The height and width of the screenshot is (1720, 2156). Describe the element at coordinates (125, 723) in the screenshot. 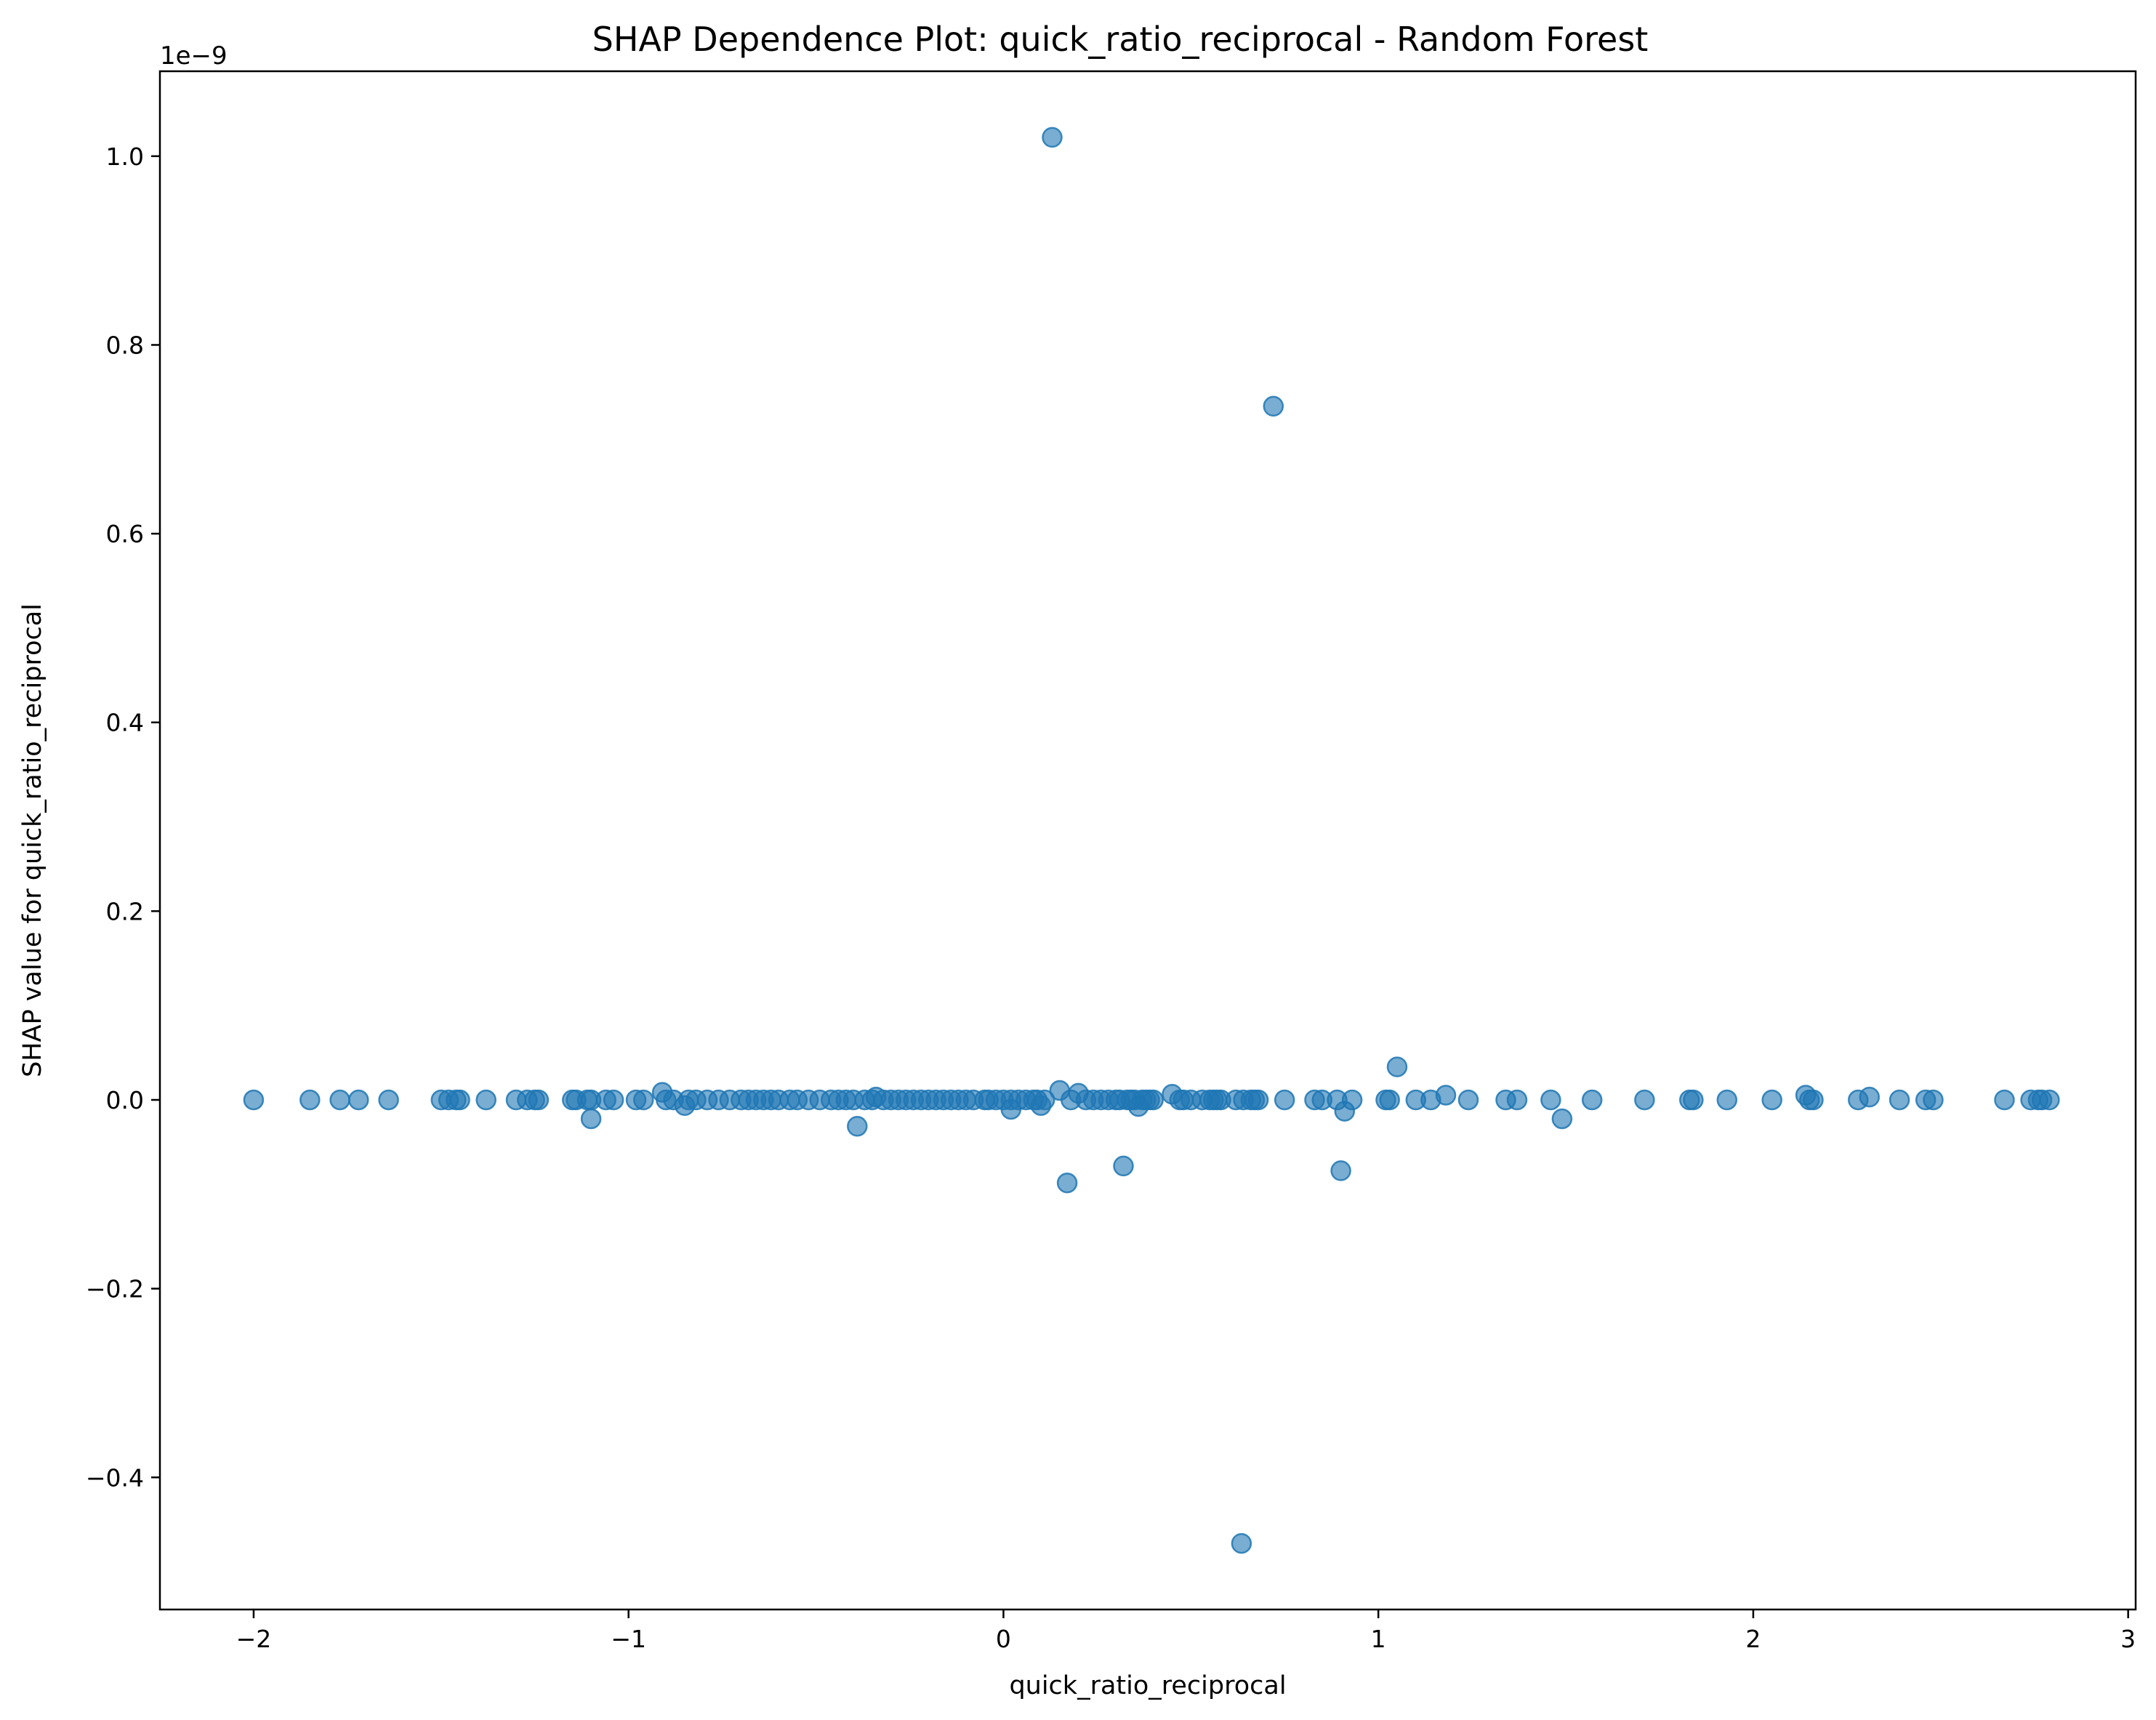

I see `y-tick-label: 0.4` at that location.